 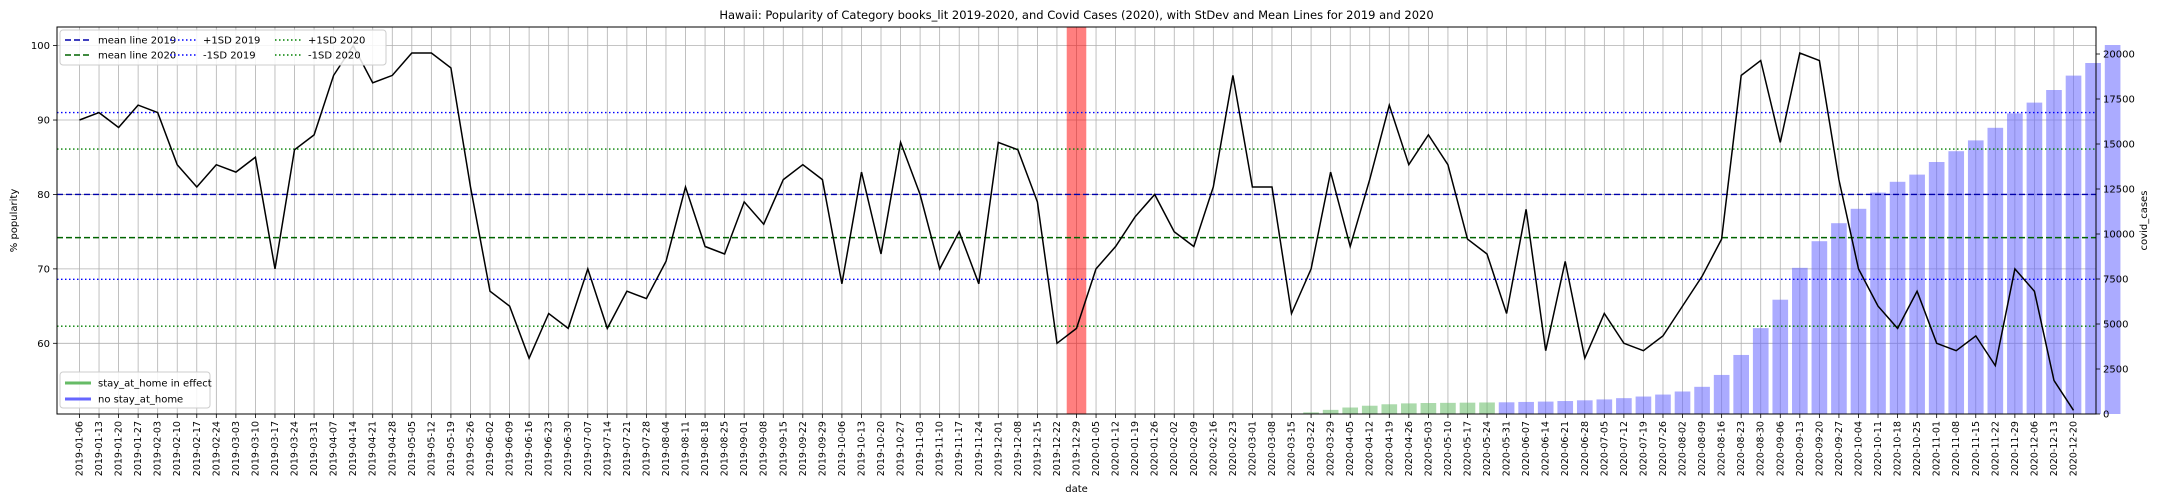 I want to click on legend-stay-at-home: stay_at_home in effect no stay_at_home, so click(x=135, y=390).